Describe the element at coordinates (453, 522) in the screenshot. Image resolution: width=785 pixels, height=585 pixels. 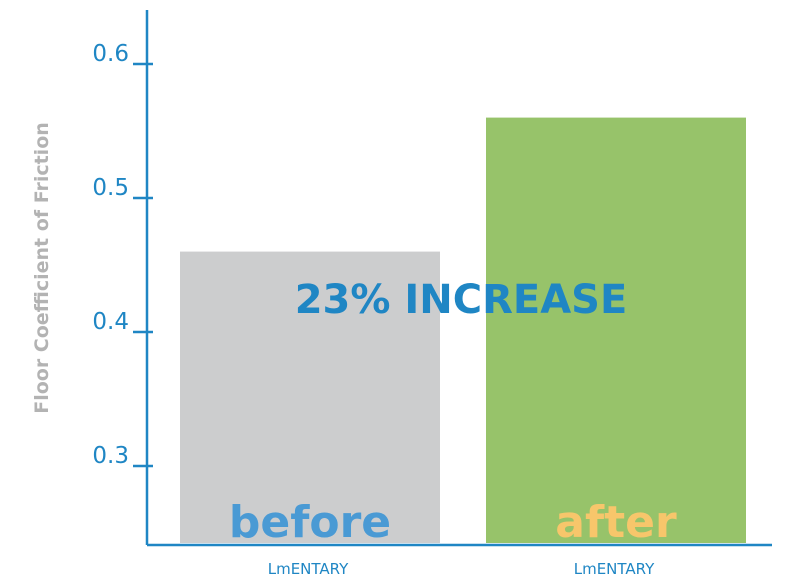
I see `bar-labels-group: before after` at that location.